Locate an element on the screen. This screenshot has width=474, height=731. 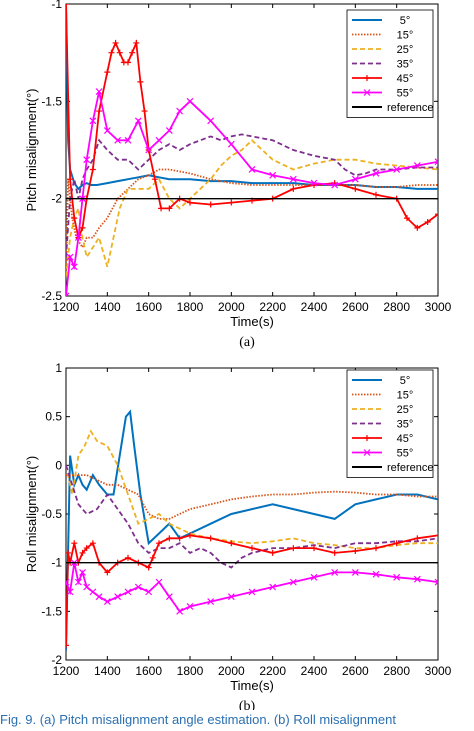
x-tick-label: 1600 is located at coordinates (148, 671).